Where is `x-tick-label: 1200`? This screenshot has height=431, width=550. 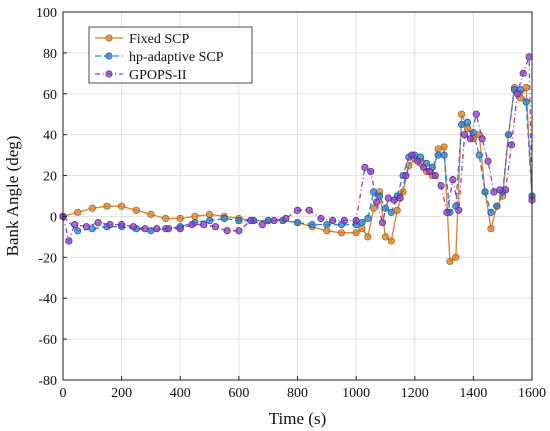
x-tick-label: 1200 is located at coordinates (415, 393).